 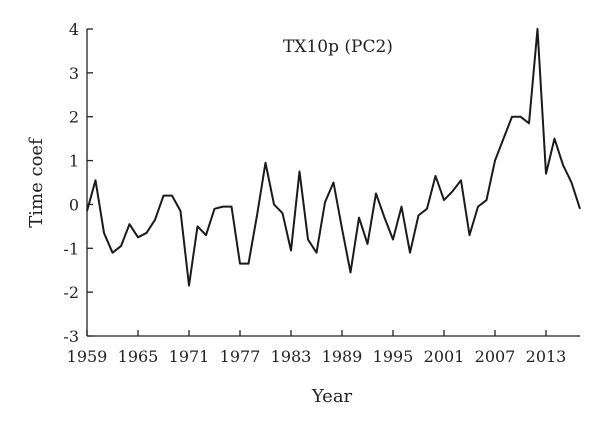 I want to click on x-tick-label: 1959, so click(x=87, y=356).